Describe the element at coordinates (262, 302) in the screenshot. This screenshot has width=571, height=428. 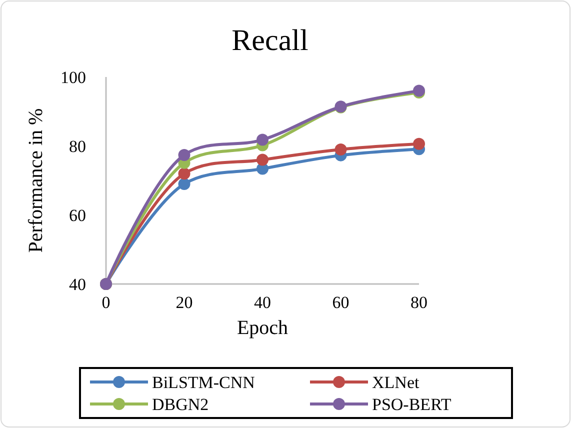
I see `x-tick-label: 40` at that location.